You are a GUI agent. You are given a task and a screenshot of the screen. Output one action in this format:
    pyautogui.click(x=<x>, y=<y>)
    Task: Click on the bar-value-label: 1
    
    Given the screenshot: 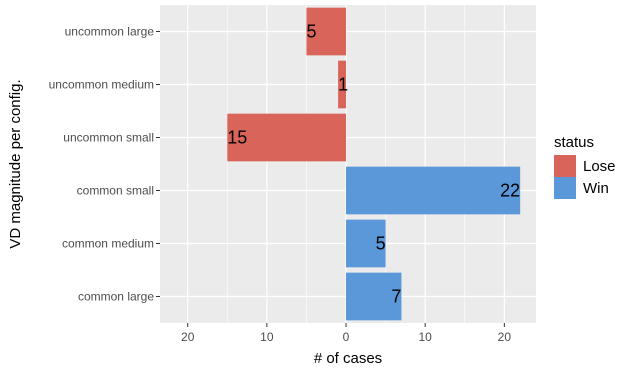 What is the action you would take?
    pyautogui.click(x=343, y=85)
    